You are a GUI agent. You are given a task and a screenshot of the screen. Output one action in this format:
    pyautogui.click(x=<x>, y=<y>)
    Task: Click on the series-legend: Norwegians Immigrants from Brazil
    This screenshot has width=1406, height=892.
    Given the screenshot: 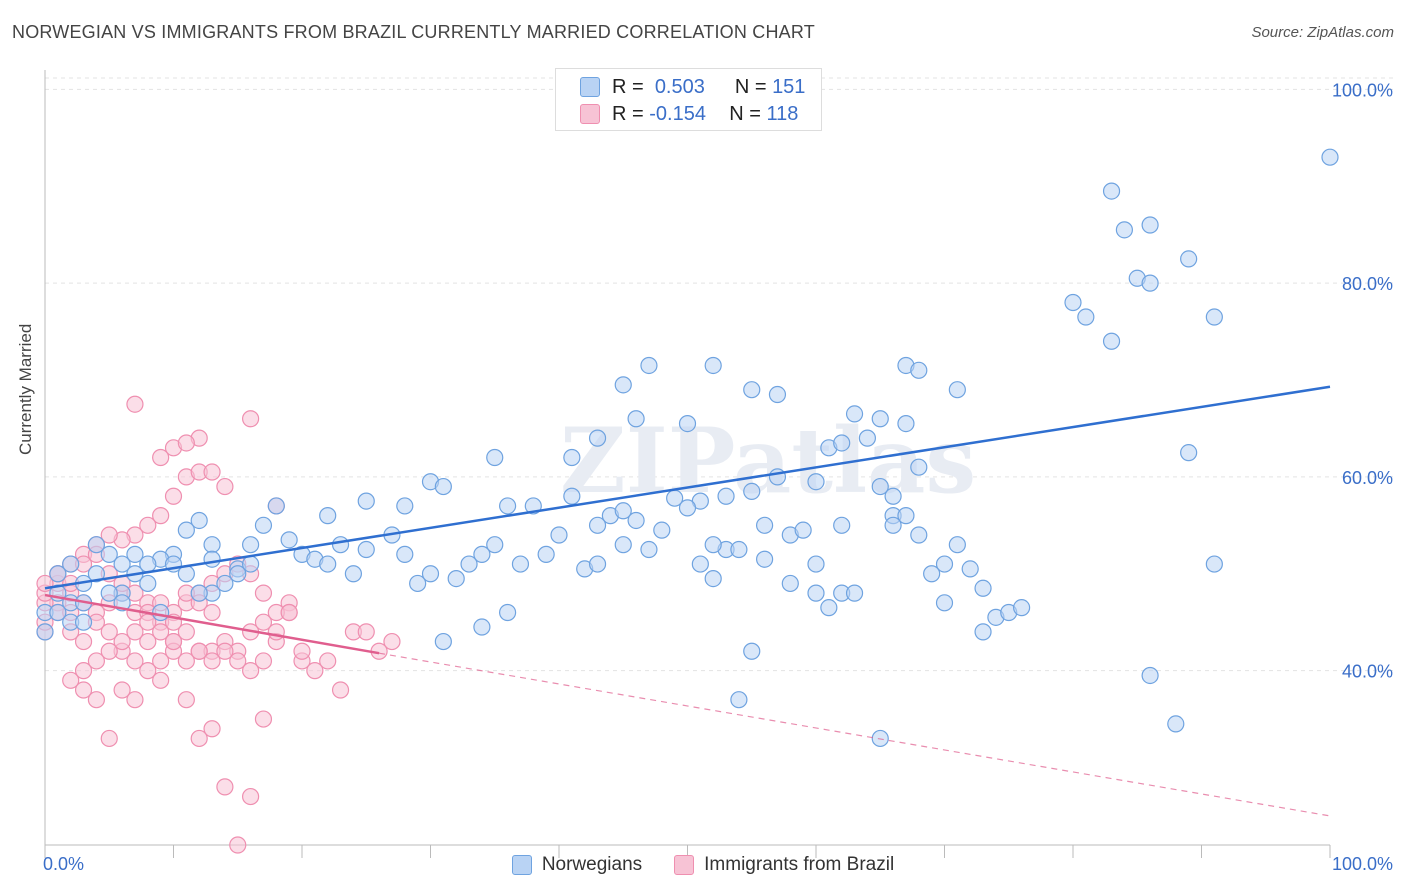 What is the action you would take?
    pyautogui.click(x=703, y=865)
    